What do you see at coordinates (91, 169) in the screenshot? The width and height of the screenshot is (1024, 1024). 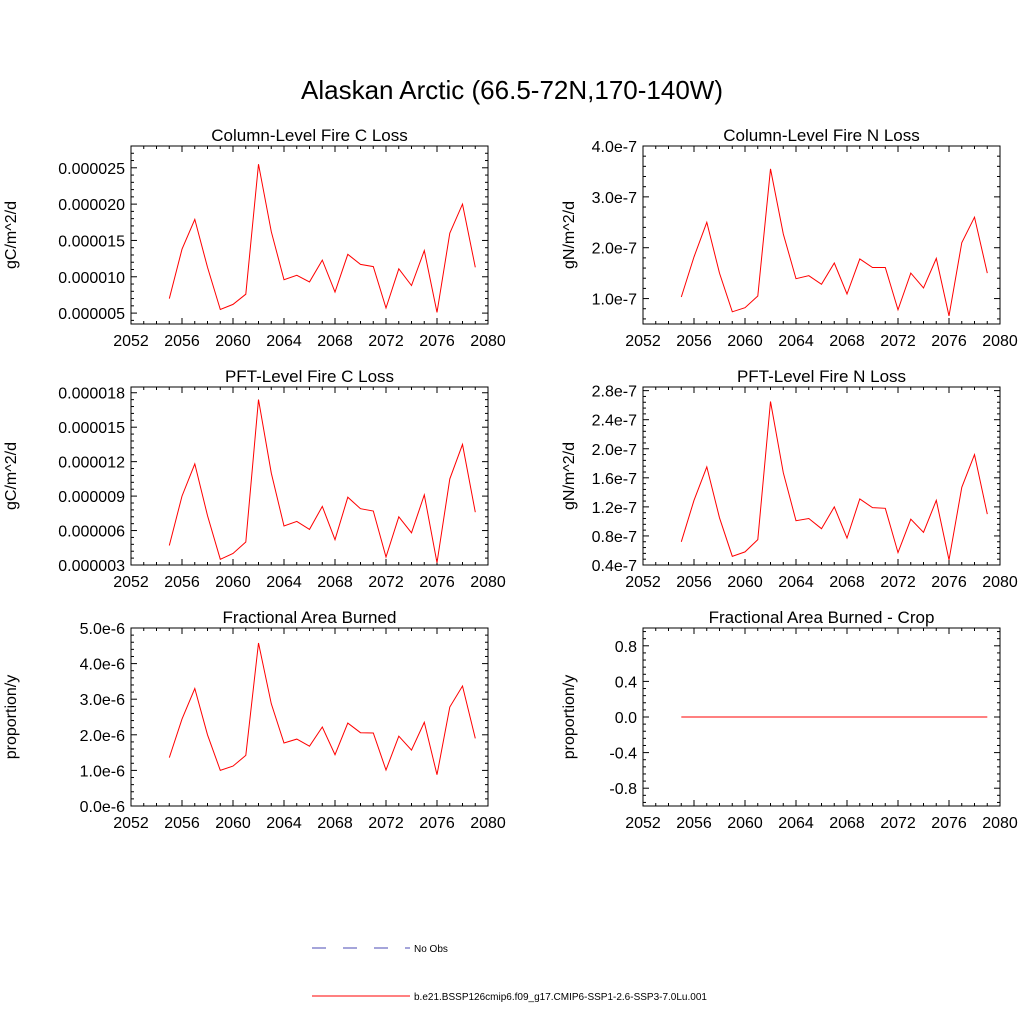 I see `y-tick-label: 0.000025` at bounding box center [91, 169].